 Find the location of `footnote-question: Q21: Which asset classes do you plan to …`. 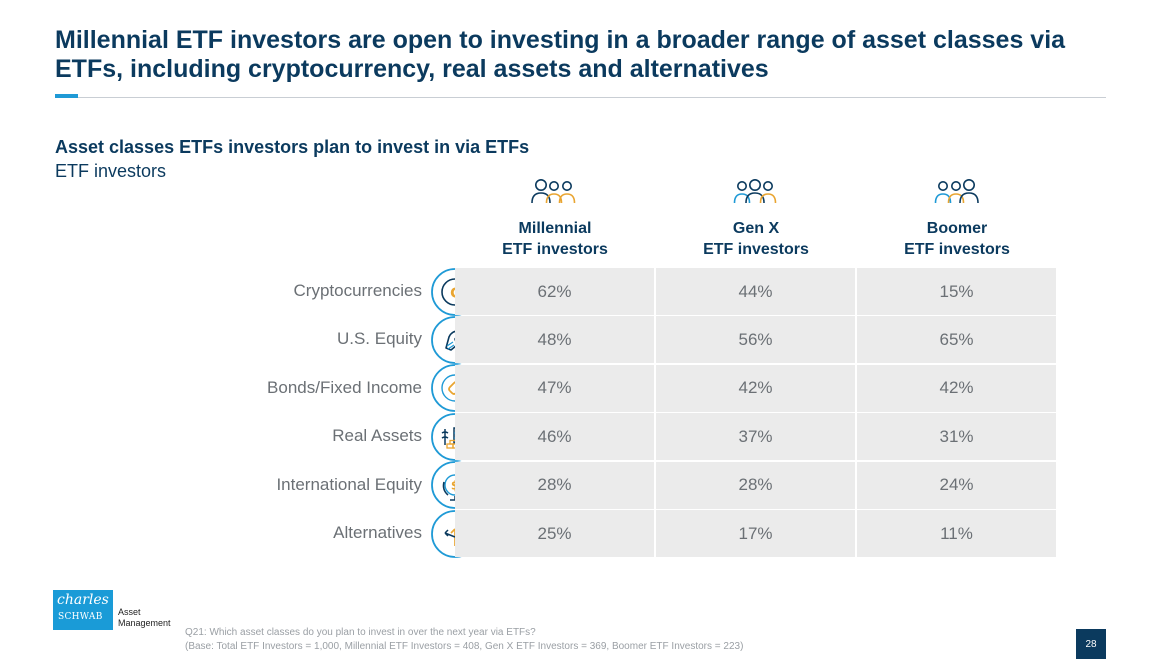

footnote-question: Q21: Which asset classes do you plan to … is located at coordinates (360, 632).